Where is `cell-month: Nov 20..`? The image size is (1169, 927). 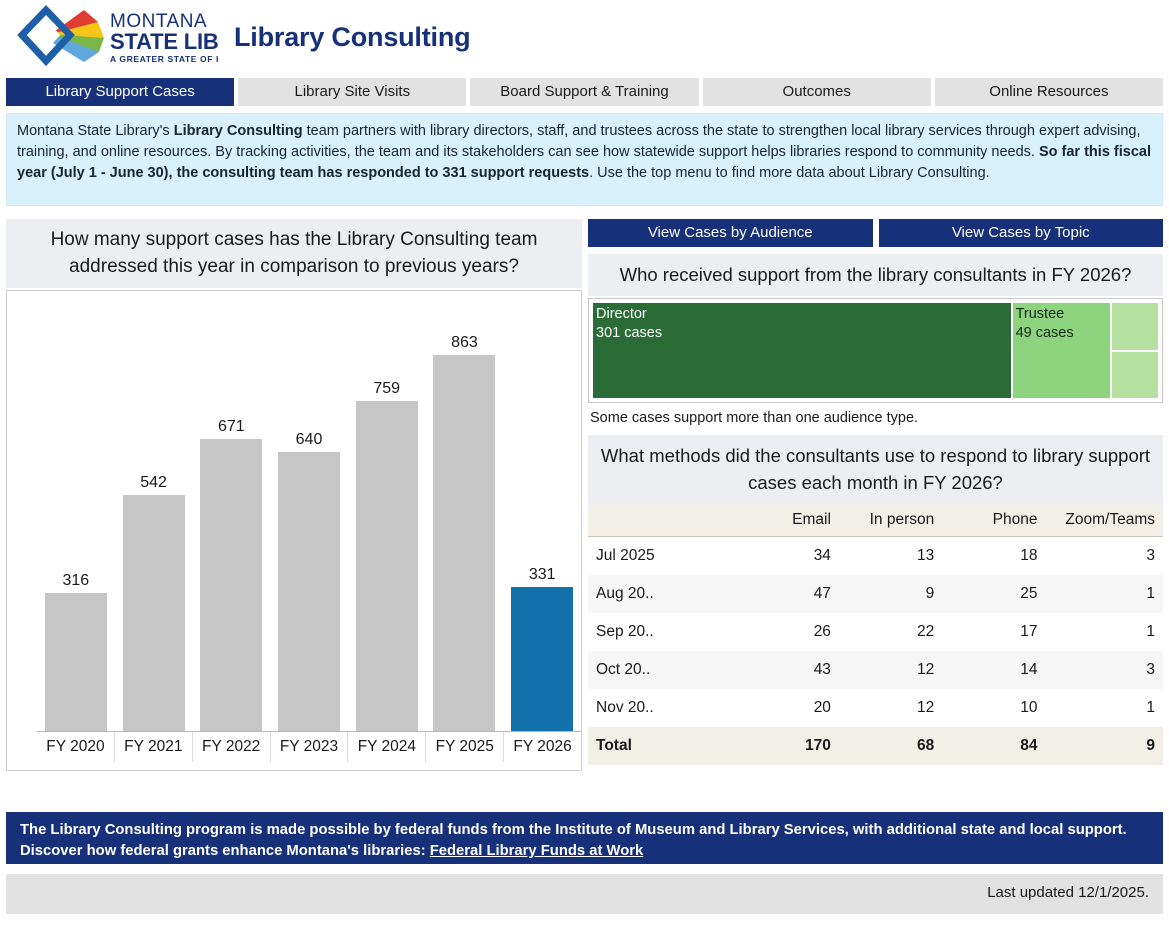 cell-month: Nov 20.. is located at coordinates (625, 707).